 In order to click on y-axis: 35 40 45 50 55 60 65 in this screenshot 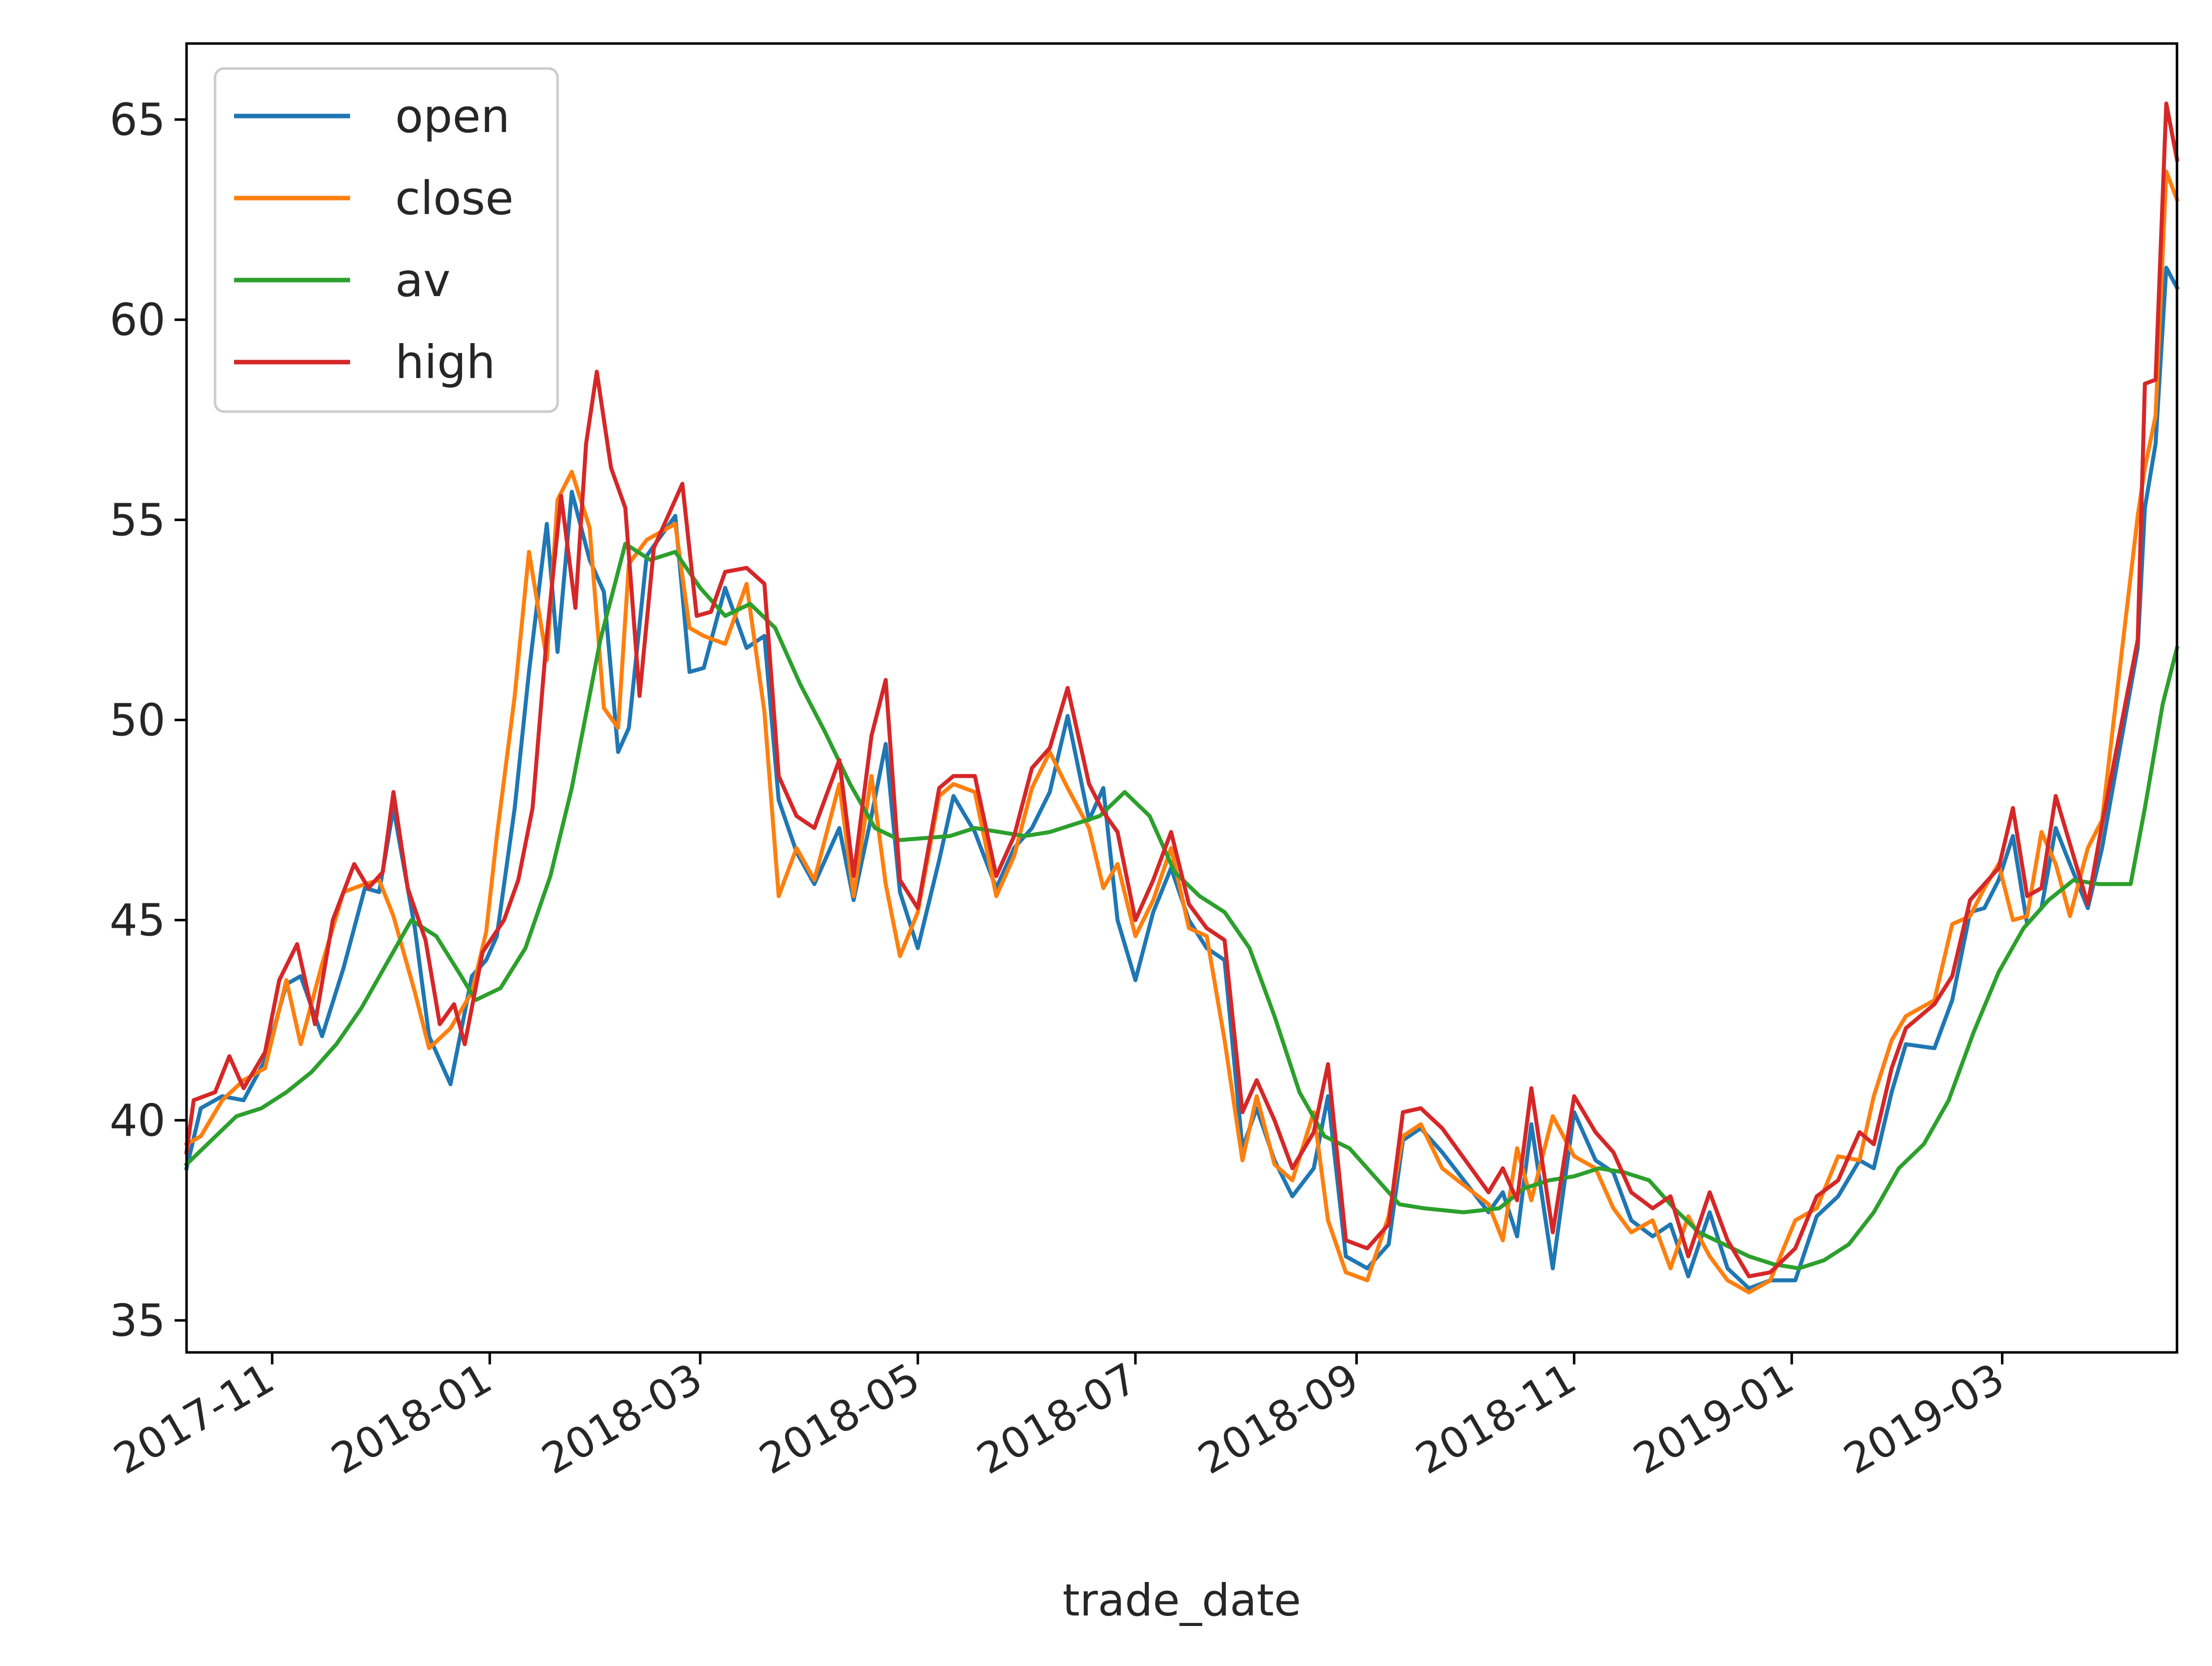, I will do `click(148, 720)`.